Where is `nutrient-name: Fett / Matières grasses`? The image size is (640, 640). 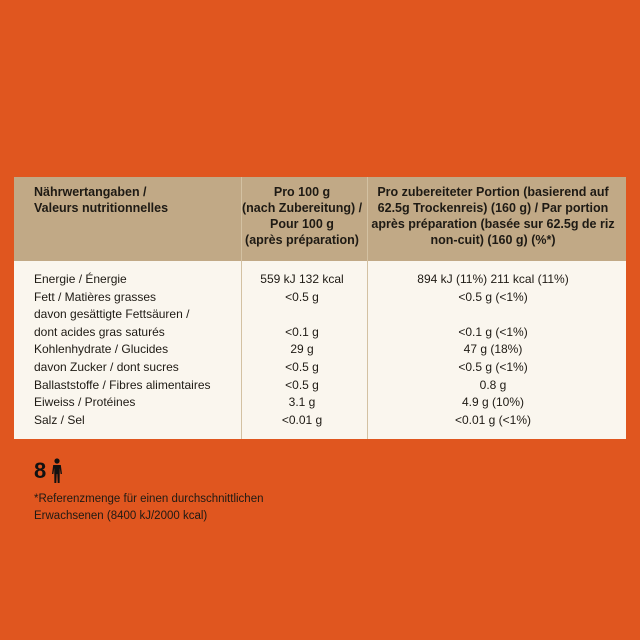 nutrient-name: Fett / Matières grasses is located at coordinates (95, 296).